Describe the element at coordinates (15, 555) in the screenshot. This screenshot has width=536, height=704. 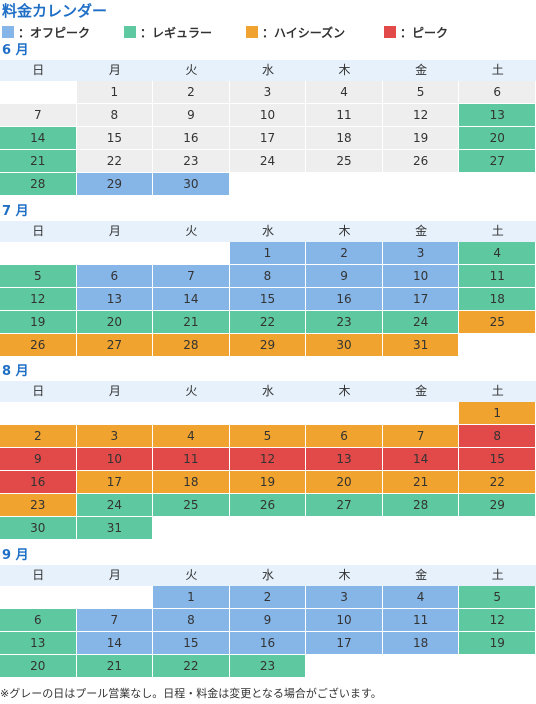
I see `month-title: 9 月` at that location.